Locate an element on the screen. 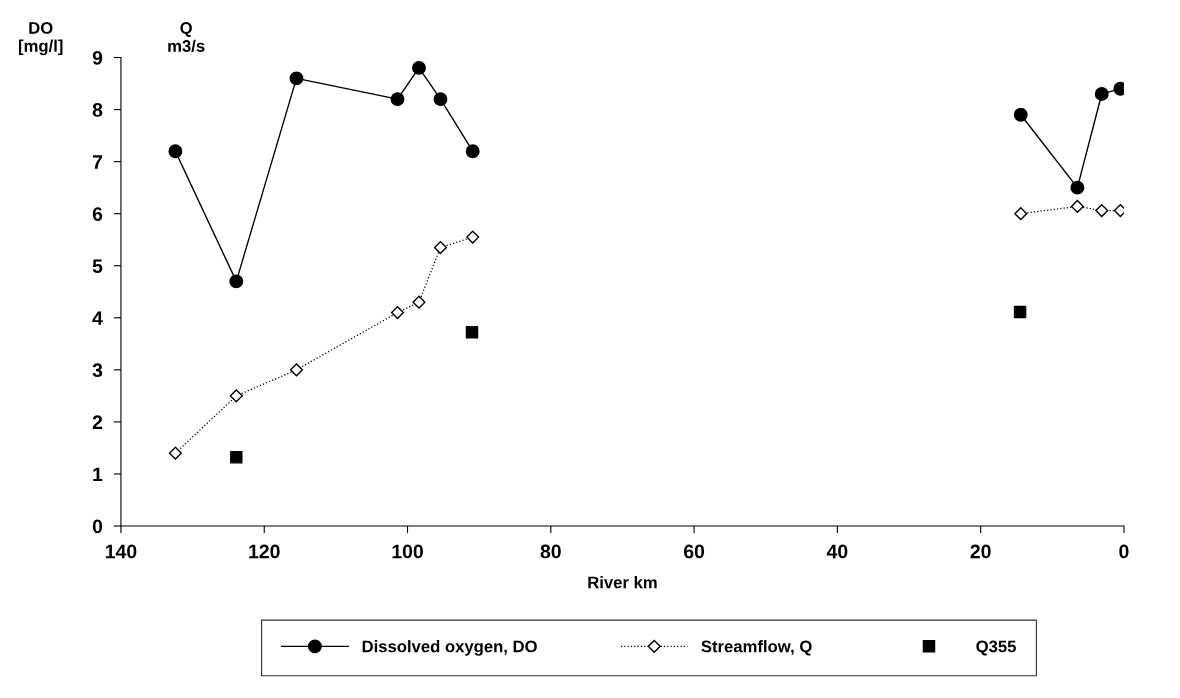  y-tick-label: 1 is located at coordinates (98, 474).